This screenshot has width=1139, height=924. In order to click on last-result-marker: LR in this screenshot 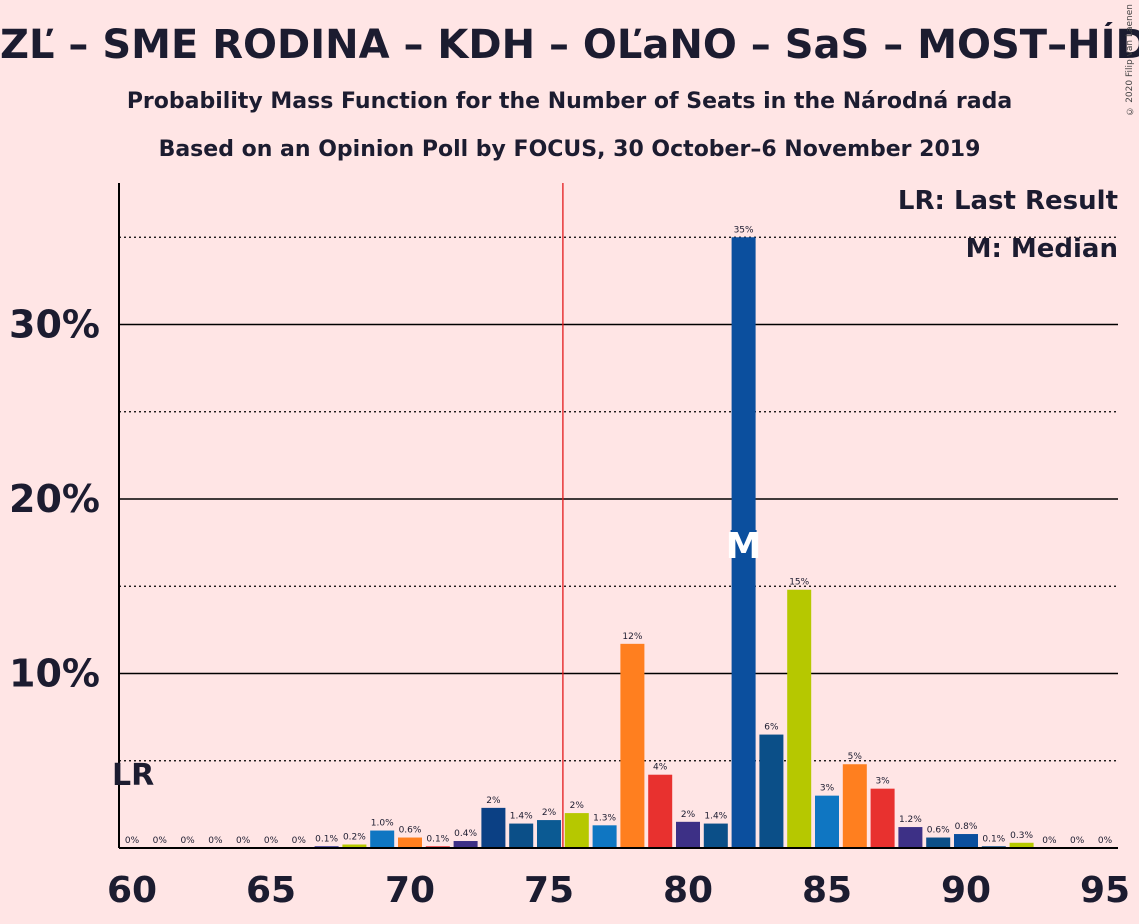, I will do `click(133, 775)`.